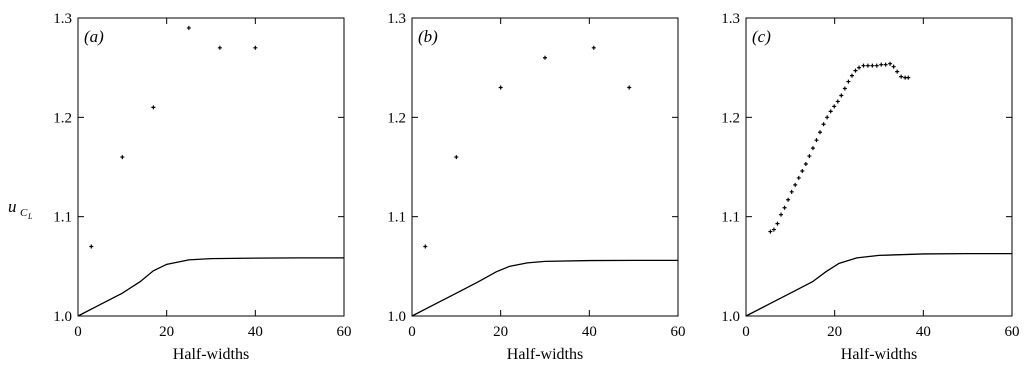 The width and height of the screenshot is (1030, 374). I want to click on y-label-subsub: L, so click(30, 216).